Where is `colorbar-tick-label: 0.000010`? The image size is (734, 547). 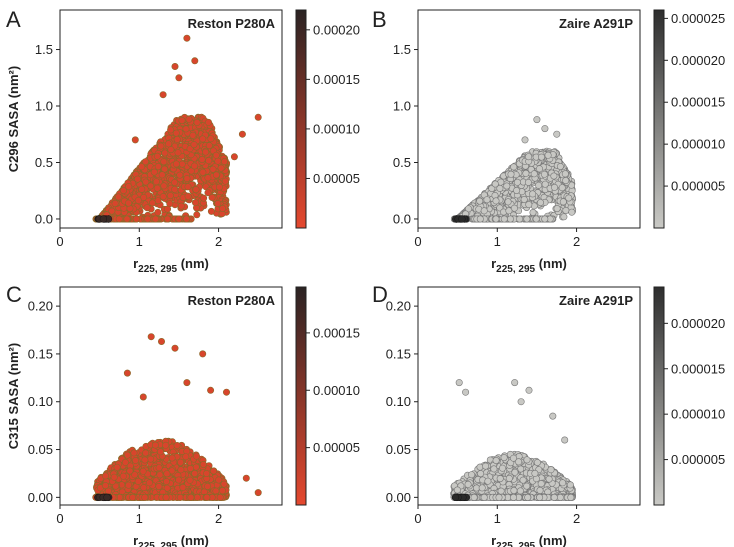
colorbar-tick-label: 0.000010 is located at coordinates (698, 144).